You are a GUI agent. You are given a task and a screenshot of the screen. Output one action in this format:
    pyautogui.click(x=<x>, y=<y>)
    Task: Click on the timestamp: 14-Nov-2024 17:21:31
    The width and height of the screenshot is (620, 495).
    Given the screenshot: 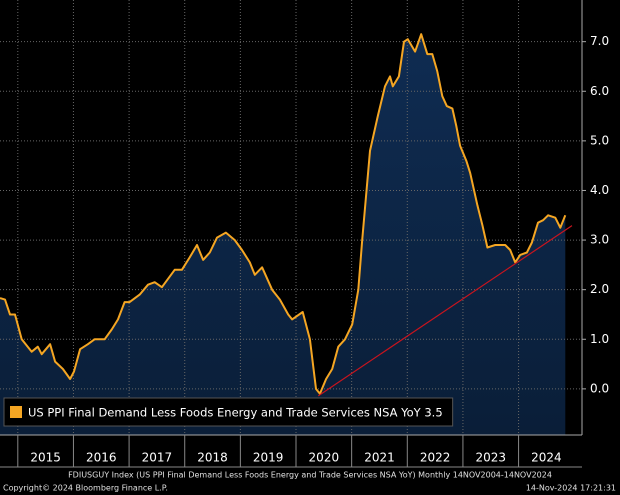 What is the action you would take?
    pyautogui.click(x=571, y=488)
    